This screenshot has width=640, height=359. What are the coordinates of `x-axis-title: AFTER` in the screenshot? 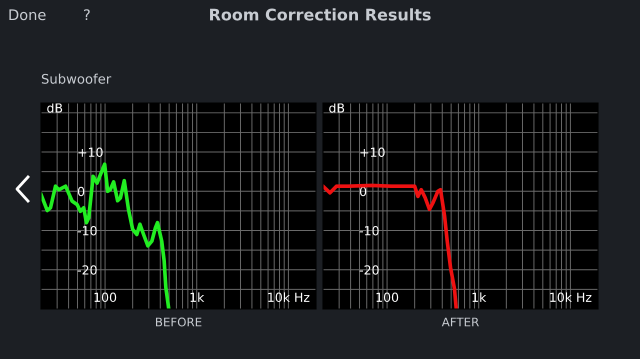 It's located at (460, 322).